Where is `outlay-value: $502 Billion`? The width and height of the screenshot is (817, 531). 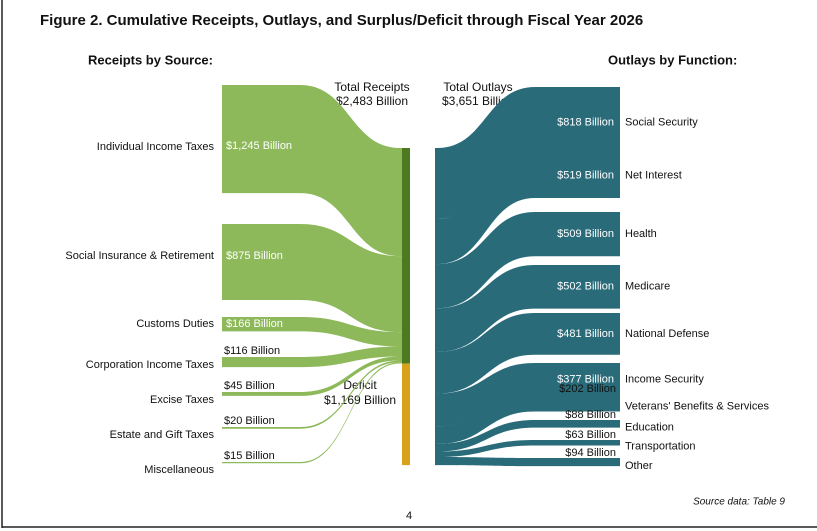
outlay-value: $502 Billion is located at coordinates (585, 287).